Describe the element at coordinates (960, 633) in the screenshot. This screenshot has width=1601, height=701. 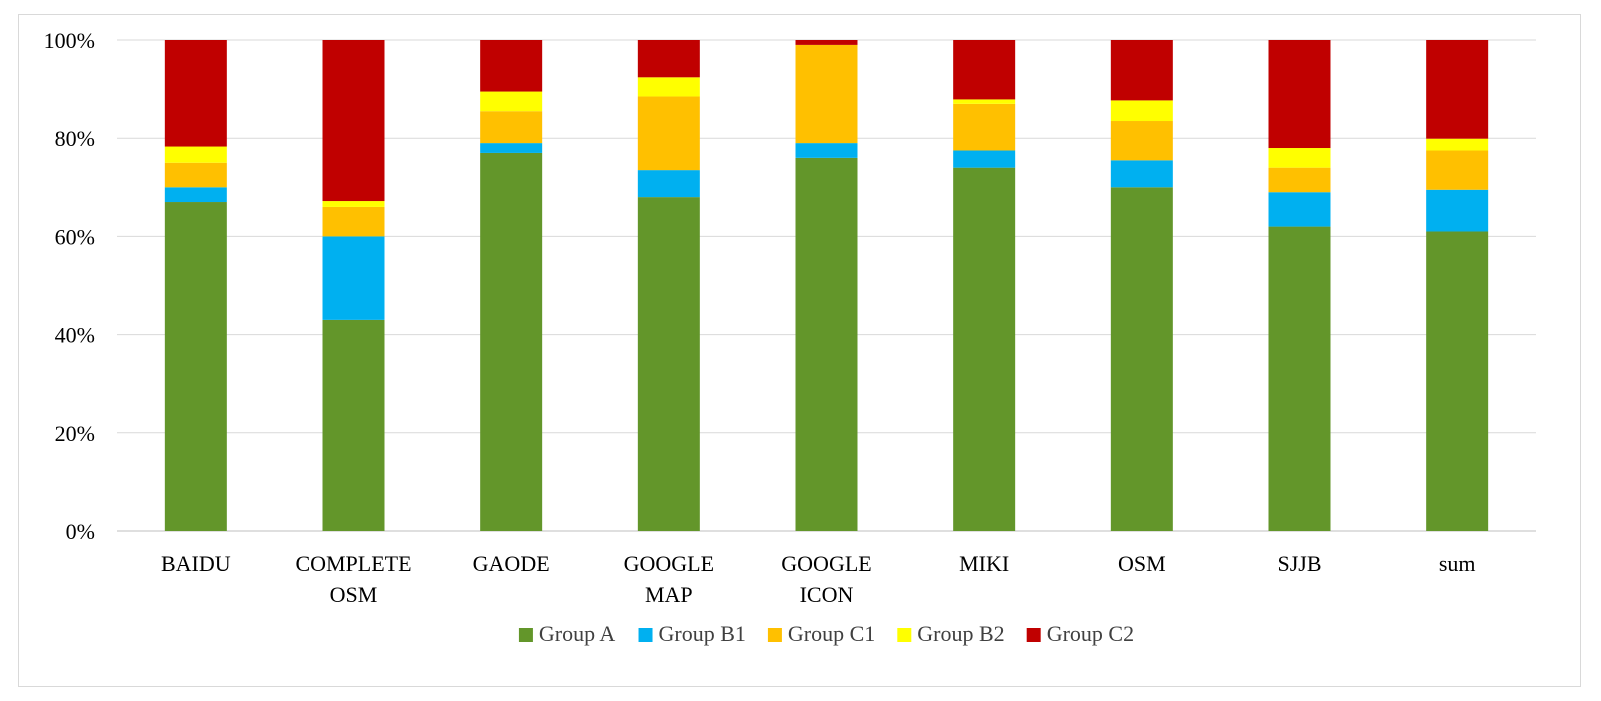
I see `legend-label: Group B2` at that location.